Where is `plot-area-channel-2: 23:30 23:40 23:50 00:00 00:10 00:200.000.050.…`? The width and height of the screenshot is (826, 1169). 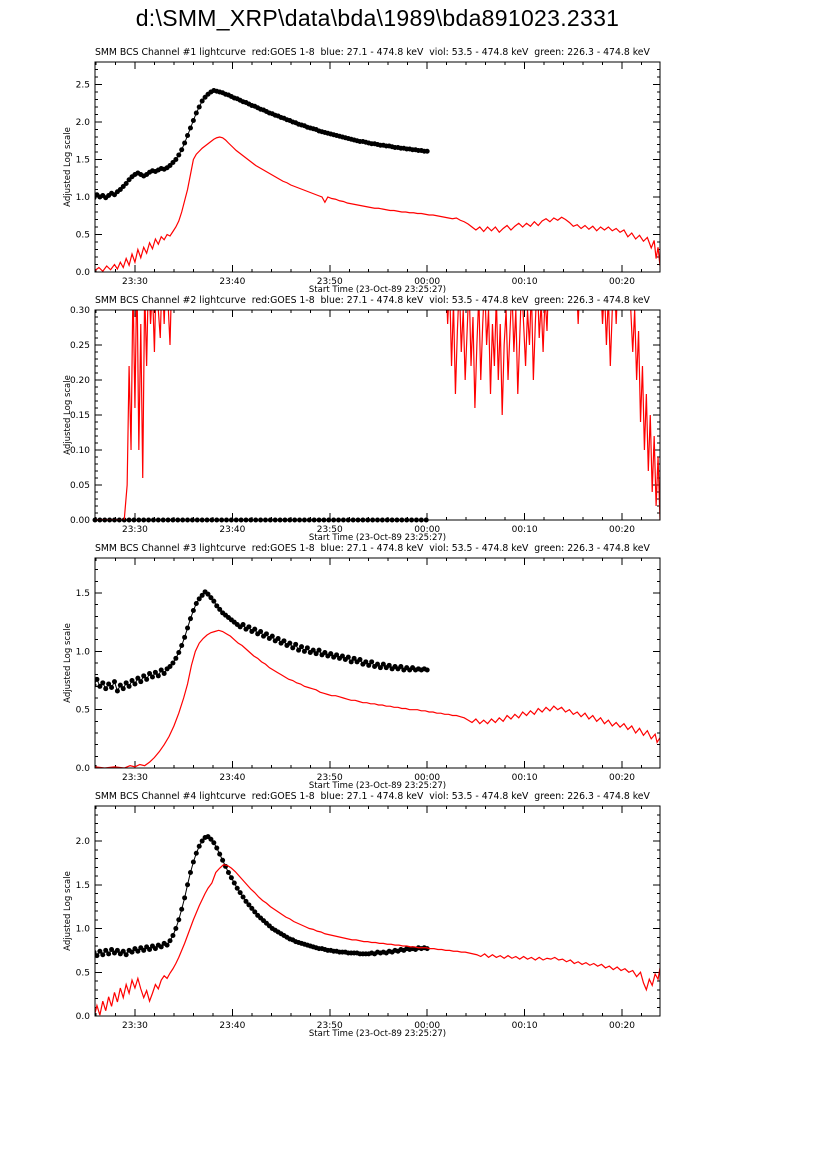 plot-area-channel-2: 23:30 23:40 23:50 00:00 00:10 00:200.000.050.… is located at coordinates (365, 420).